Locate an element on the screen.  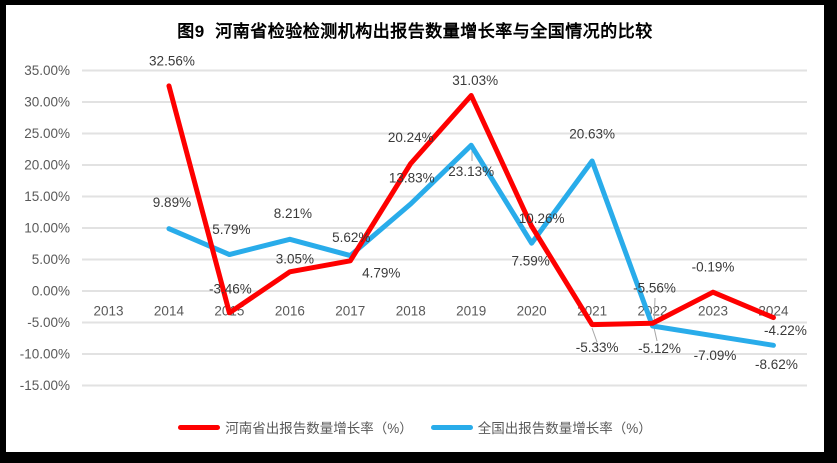
x-axis-tick-label: 2016 is located at coordinates (290, 311).